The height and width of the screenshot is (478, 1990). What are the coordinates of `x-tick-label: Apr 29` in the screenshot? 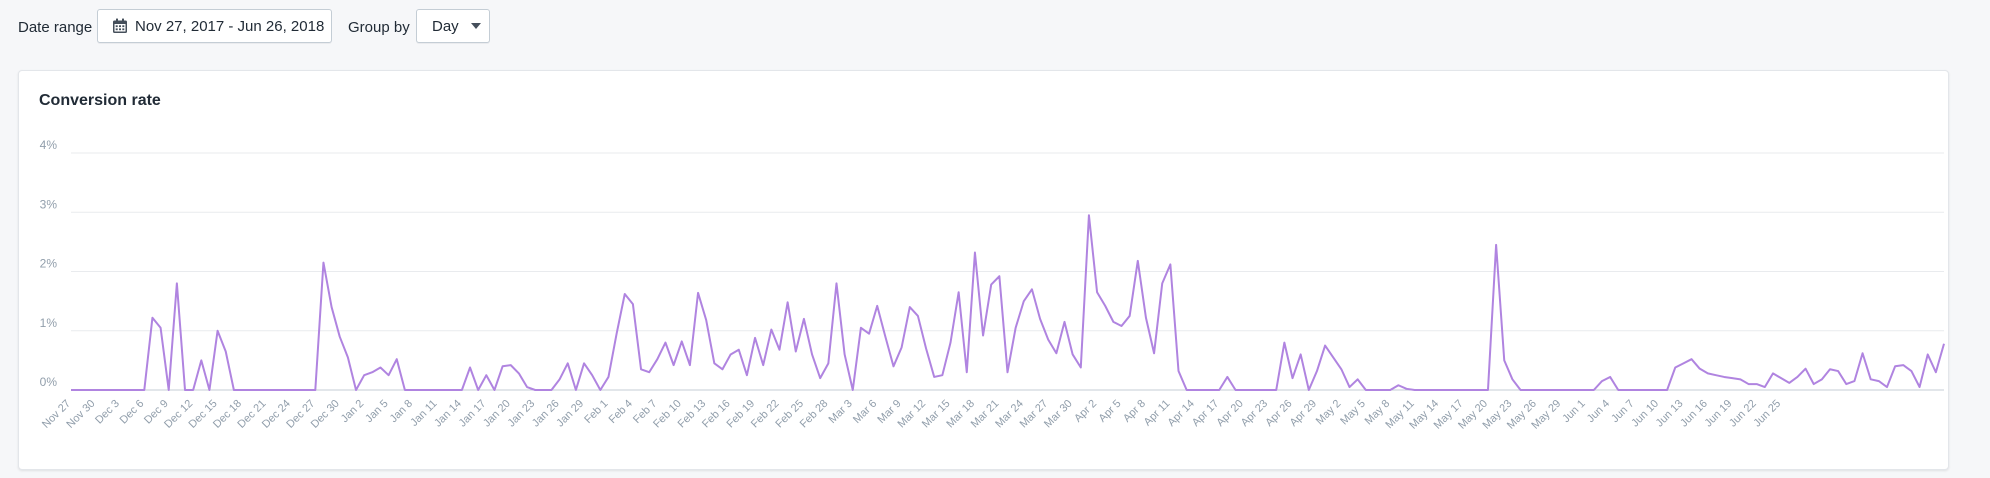 It's located at (1303, 413).